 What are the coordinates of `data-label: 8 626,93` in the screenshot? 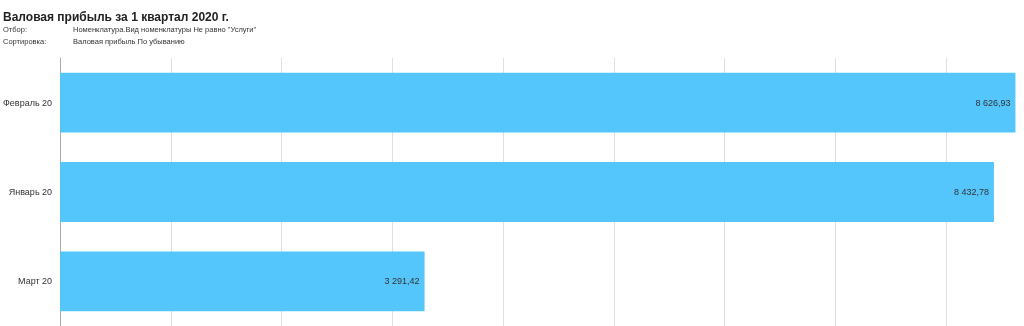 It's located at (993, 102).